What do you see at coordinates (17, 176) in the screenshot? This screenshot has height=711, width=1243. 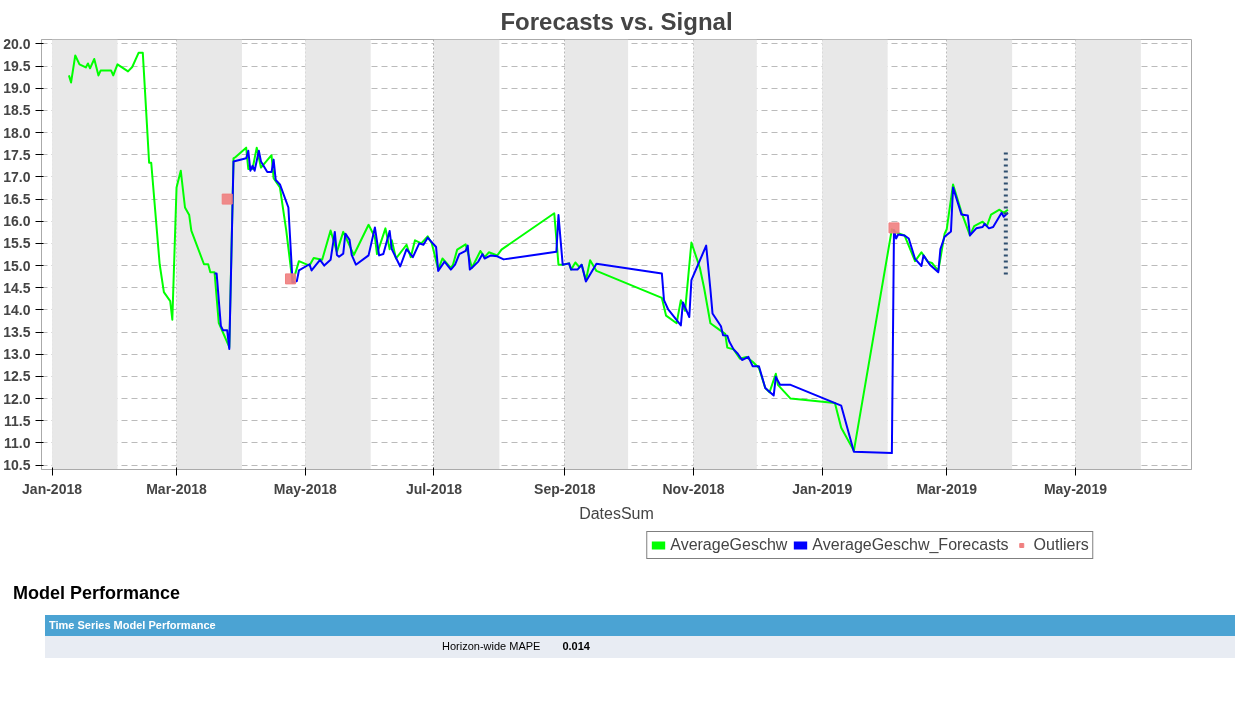 I see `y-tick-label: 17.0` at bounding box center [17, 176].